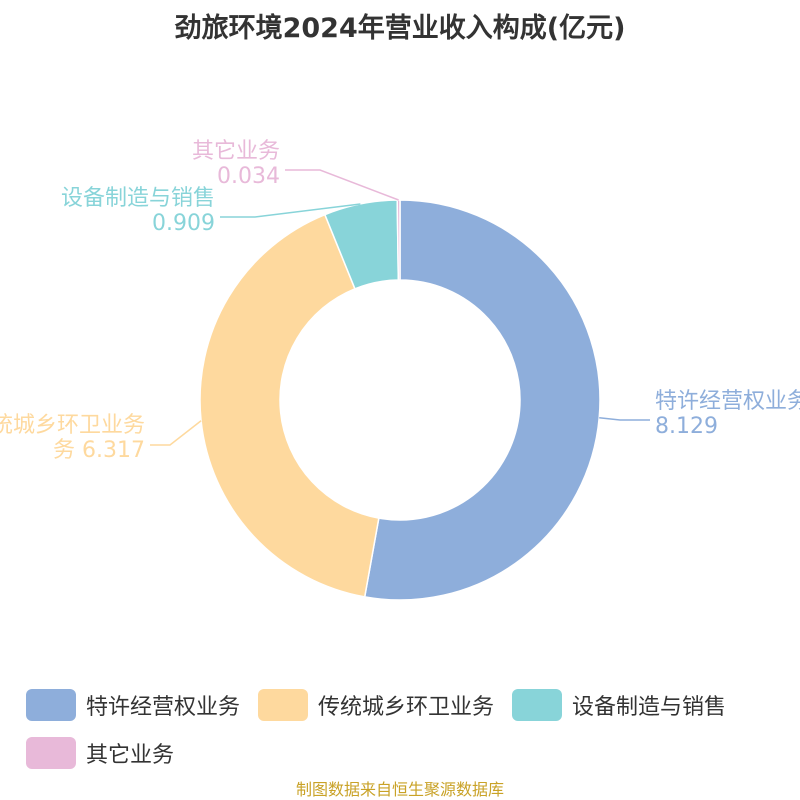 The image size is (800, 800). I want to click on legend-item-other: 其它业务, so click(100, 753).